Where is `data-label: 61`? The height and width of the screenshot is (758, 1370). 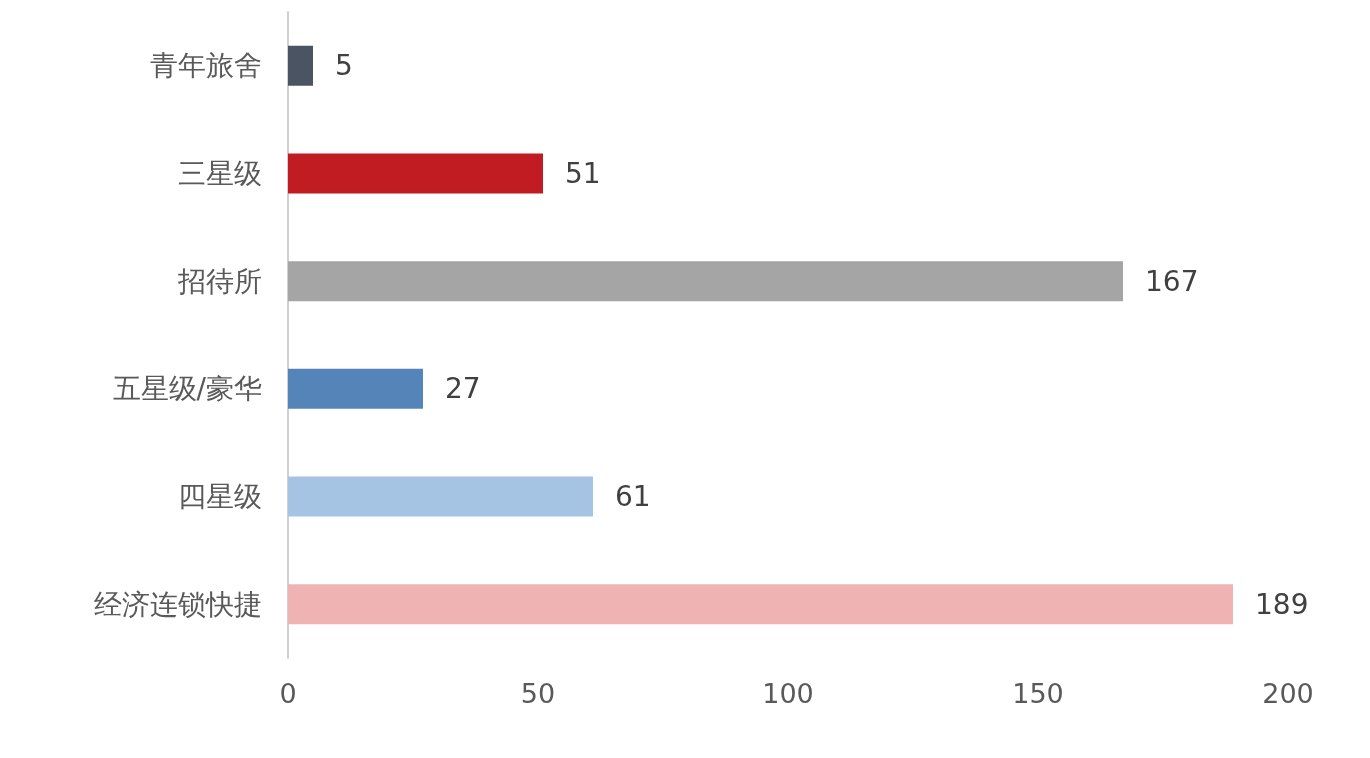 data-label: 61 is located at coordinates (633, 496).